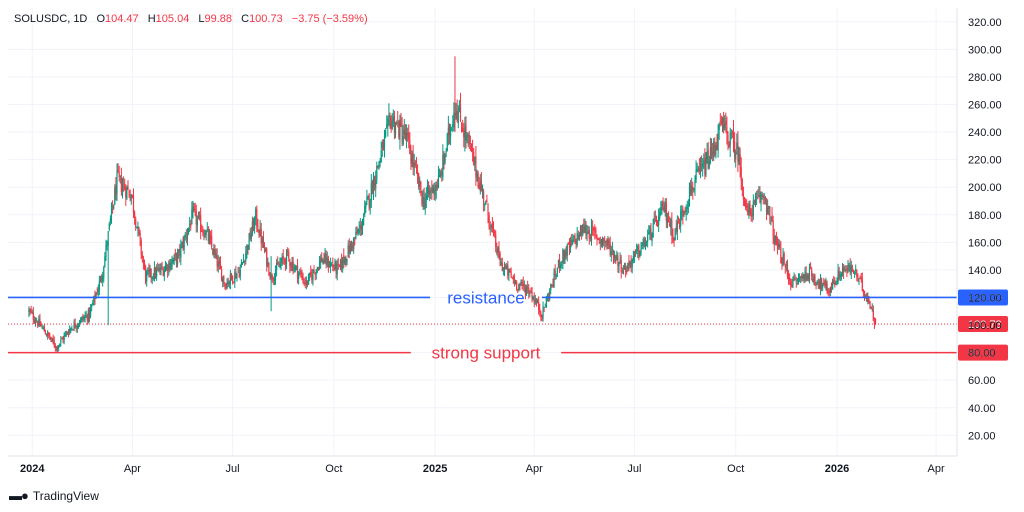 The width and height of the screenshot is (1024, 512). What do you see at coordinates (218, 19) in the screenshot?
I see `low-value: 99.88` at bounding box center [218, 19].